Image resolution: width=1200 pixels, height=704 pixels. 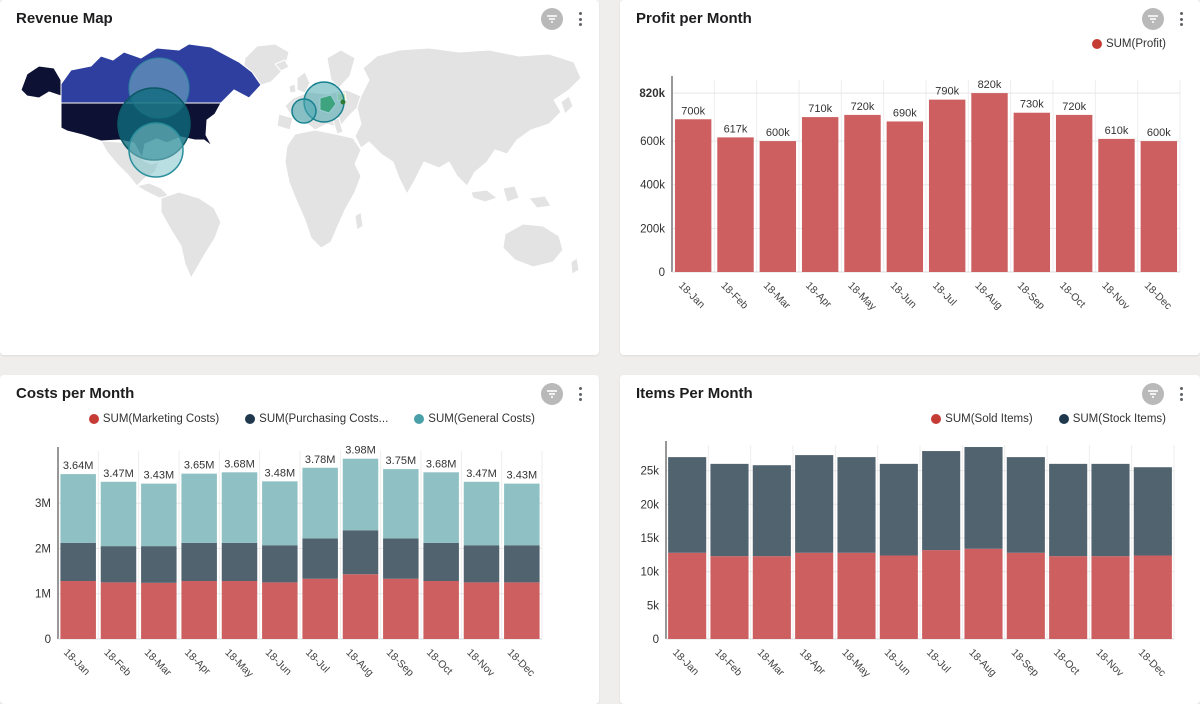 I want to click on map-new-zealand, so click(x=575, y=266).